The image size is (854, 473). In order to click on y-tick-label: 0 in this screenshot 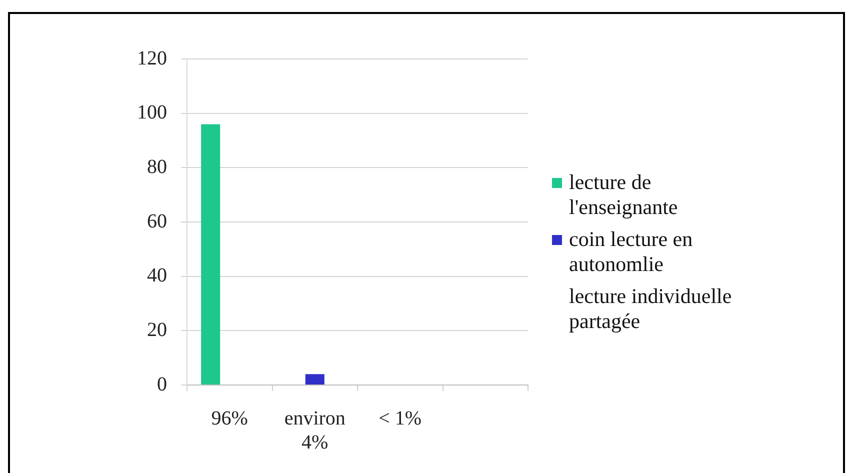, I will do `click(162, 384)`.